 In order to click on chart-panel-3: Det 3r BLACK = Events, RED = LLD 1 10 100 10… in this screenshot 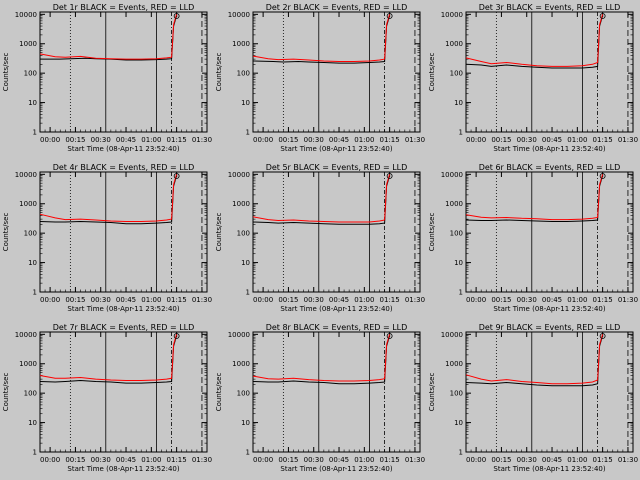, I will do `click(533, 78)`.